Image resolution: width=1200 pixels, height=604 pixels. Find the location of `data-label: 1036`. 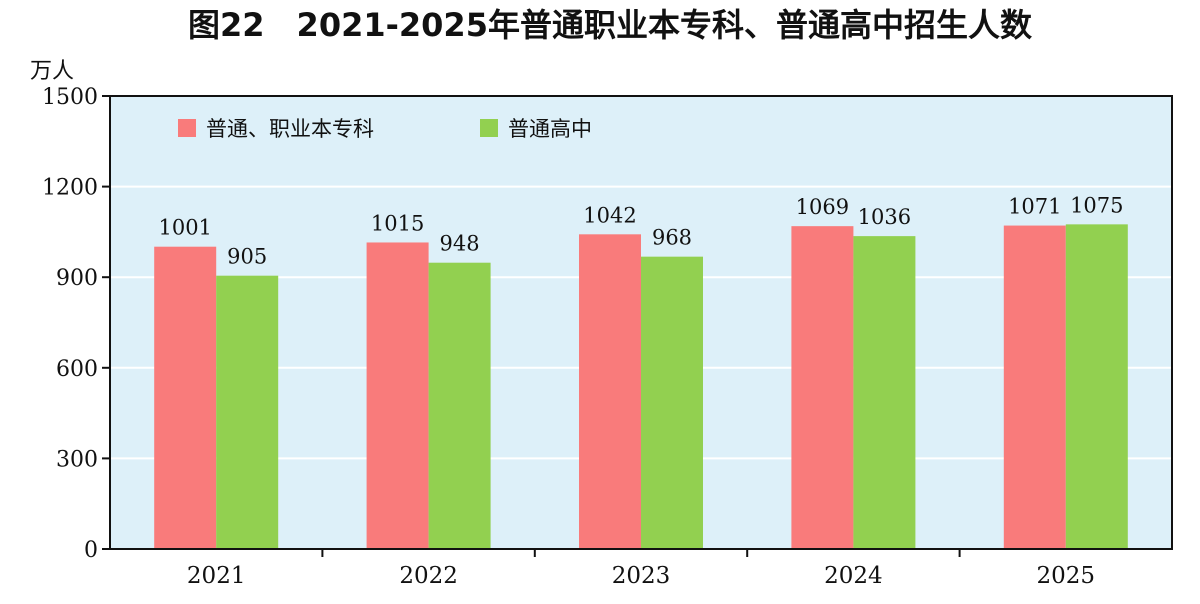

data-label: 1036 is located at coordinates (884, 217).